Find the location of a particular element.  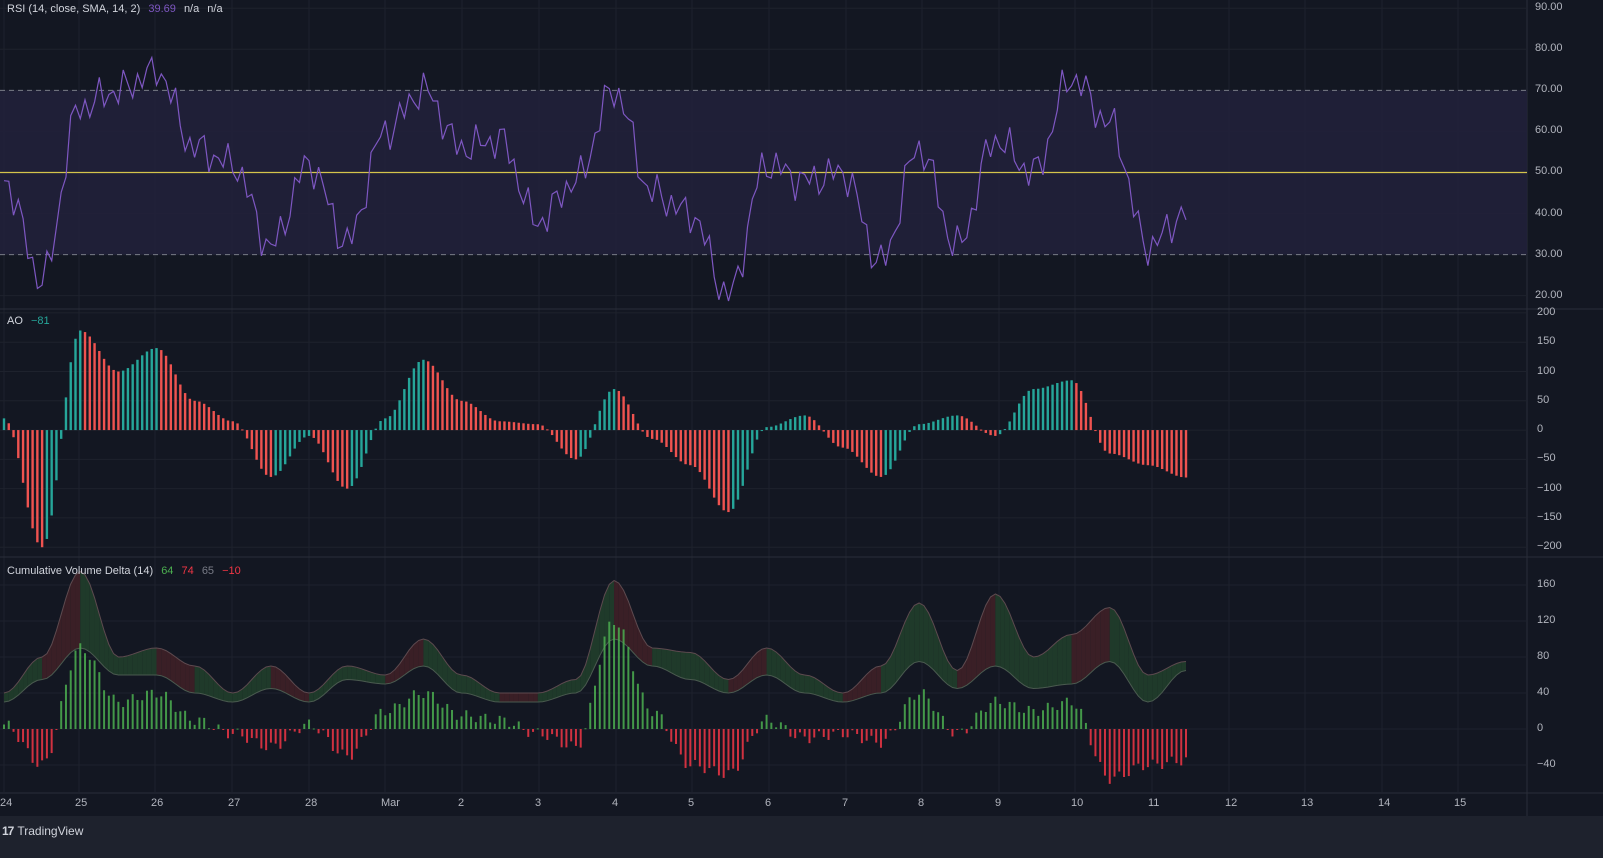

rsi-legend-value: 39.69 is located at coordinates (162, 9).